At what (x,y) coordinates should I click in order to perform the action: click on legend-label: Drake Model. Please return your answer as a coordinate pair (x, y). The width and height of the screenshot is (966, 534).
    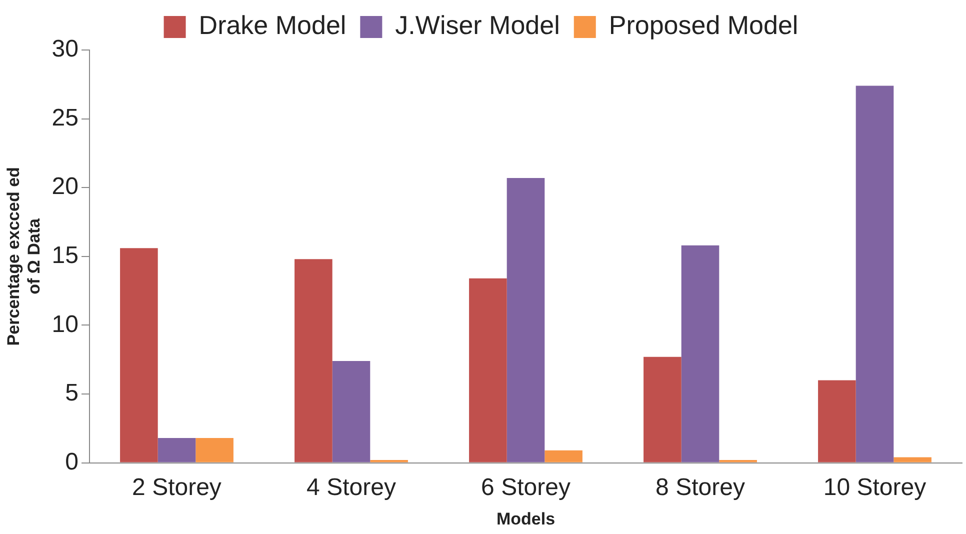
    Looking at the image, I should click on (272, 25).